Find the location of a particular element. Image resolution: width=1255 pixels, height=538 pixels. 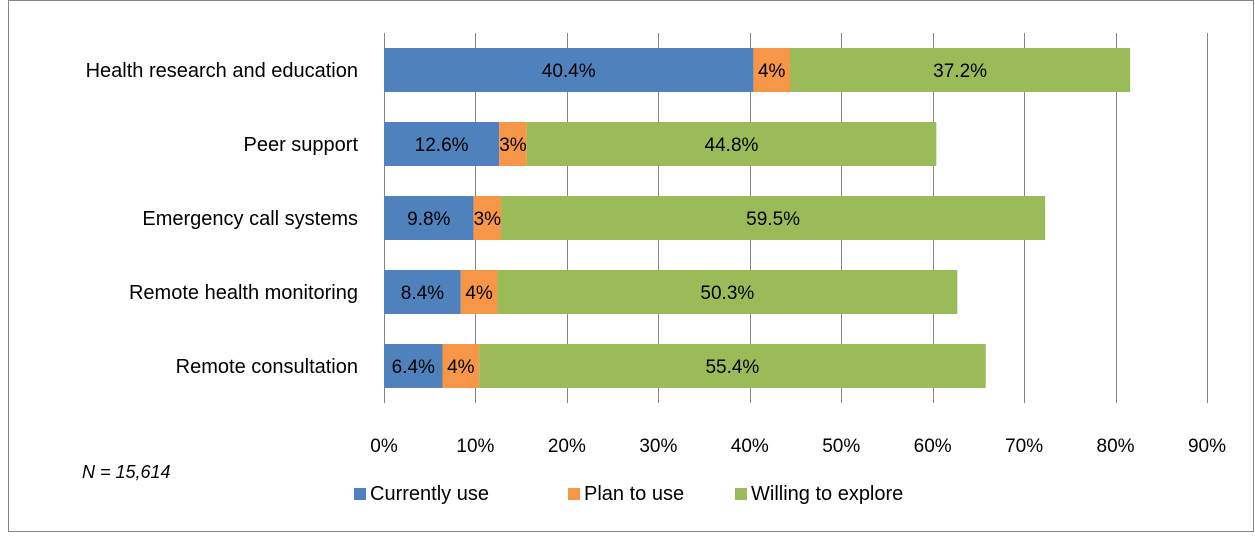

data-label-4-1: 4% is located at coordinates (461, 367).